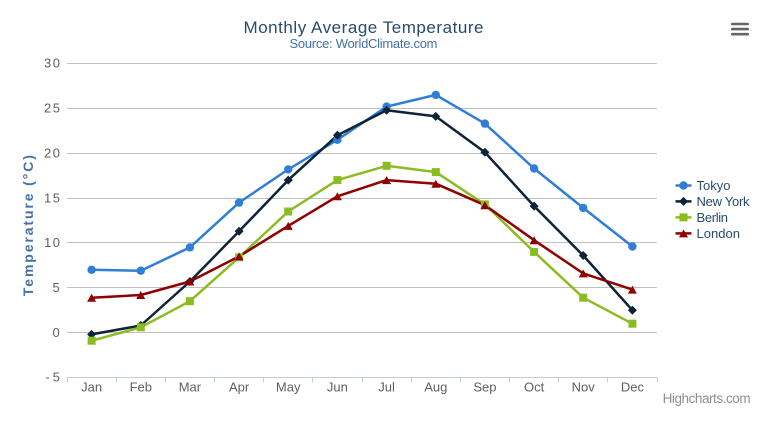 The image size is (769, 421). What do you see at coordinates (288, 387) in the screenshot?
I see `svg-text: May` at bounding box center [288, 387].